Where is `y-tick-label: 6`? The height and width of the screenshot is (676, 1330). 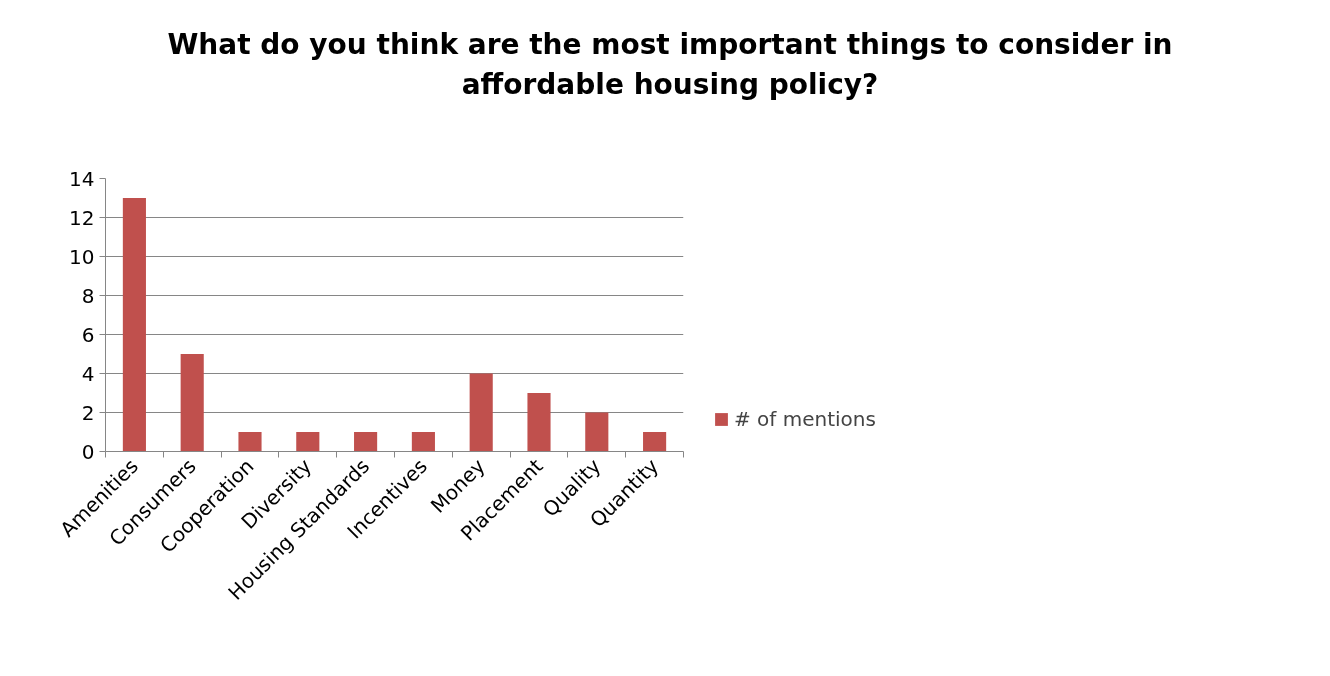 y-tick-label: 6 is located at coordinates (88, 334).